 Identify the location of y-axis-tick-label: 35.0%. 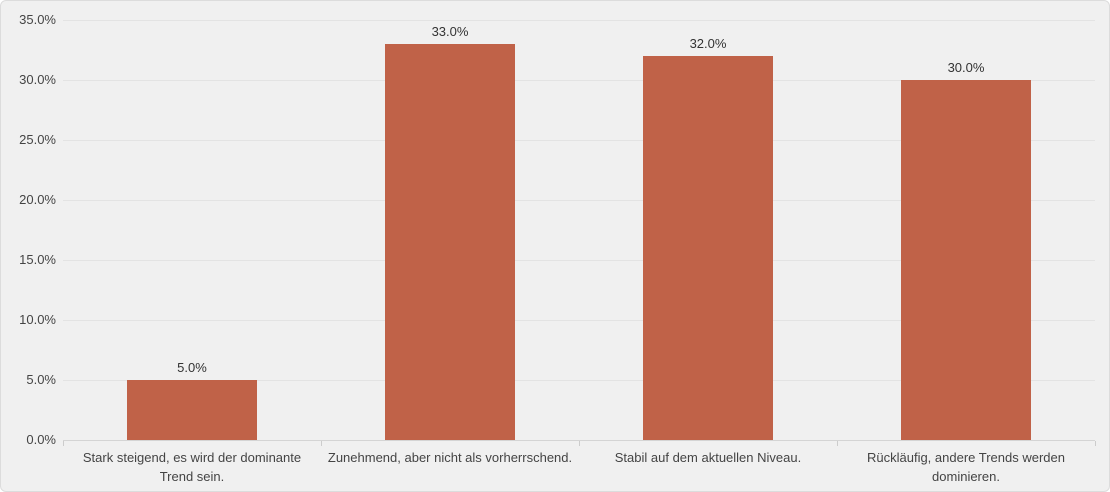
(37, 19).